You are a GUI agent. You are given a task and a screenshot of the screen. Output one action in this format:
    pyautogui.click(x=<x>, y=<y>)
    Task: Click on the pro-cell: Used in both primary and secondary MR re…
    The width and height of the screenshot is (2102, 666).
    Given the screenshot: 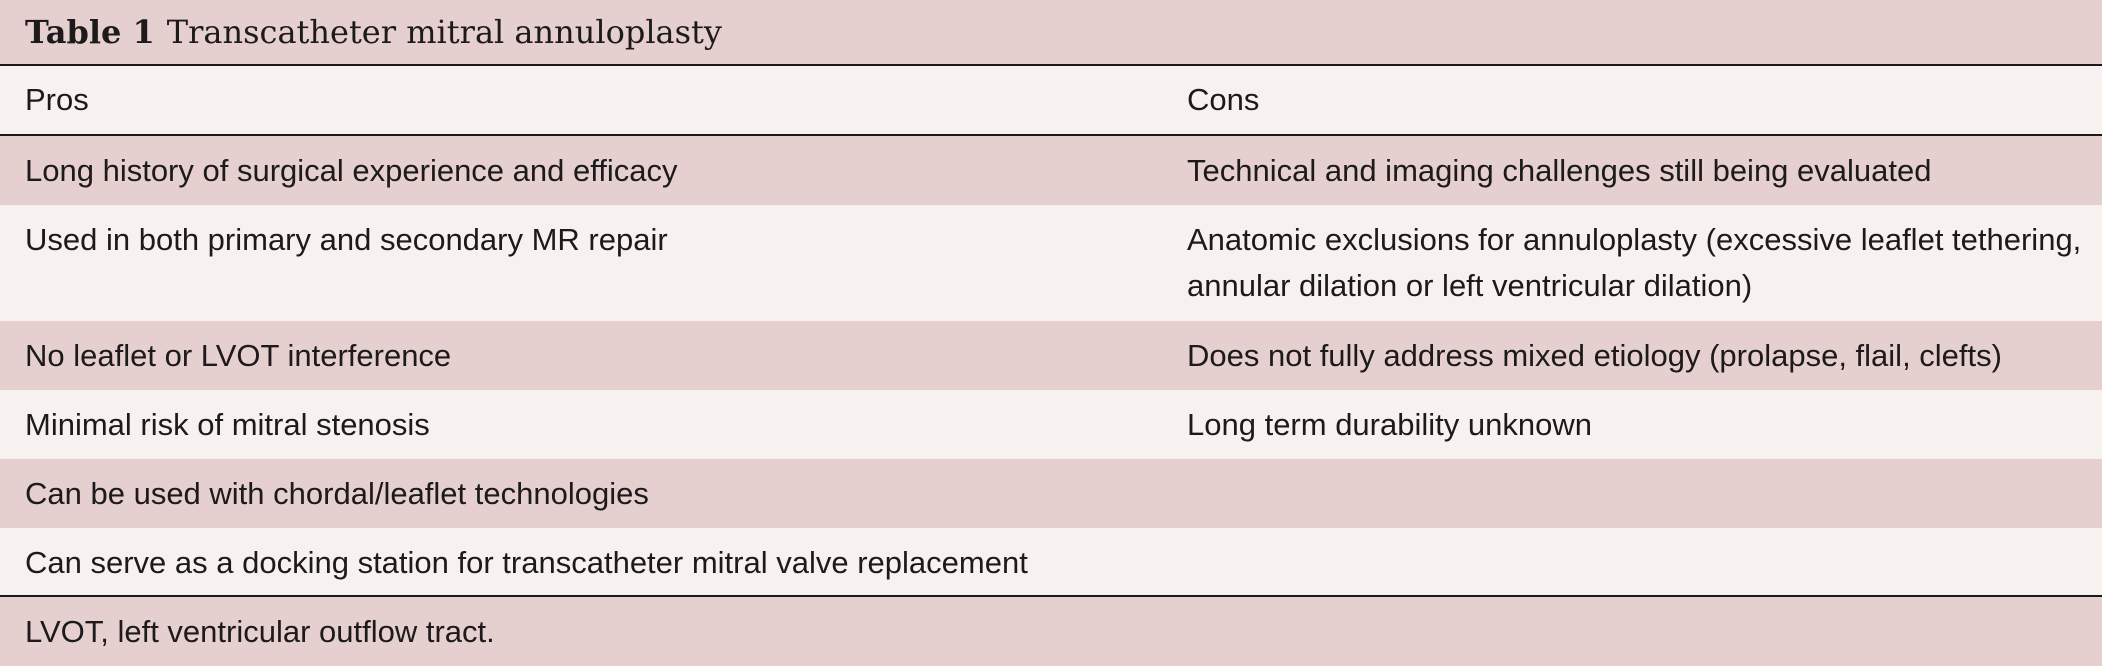 What is the action you would take?
    pyautogui.click(x=346, y=239)
    